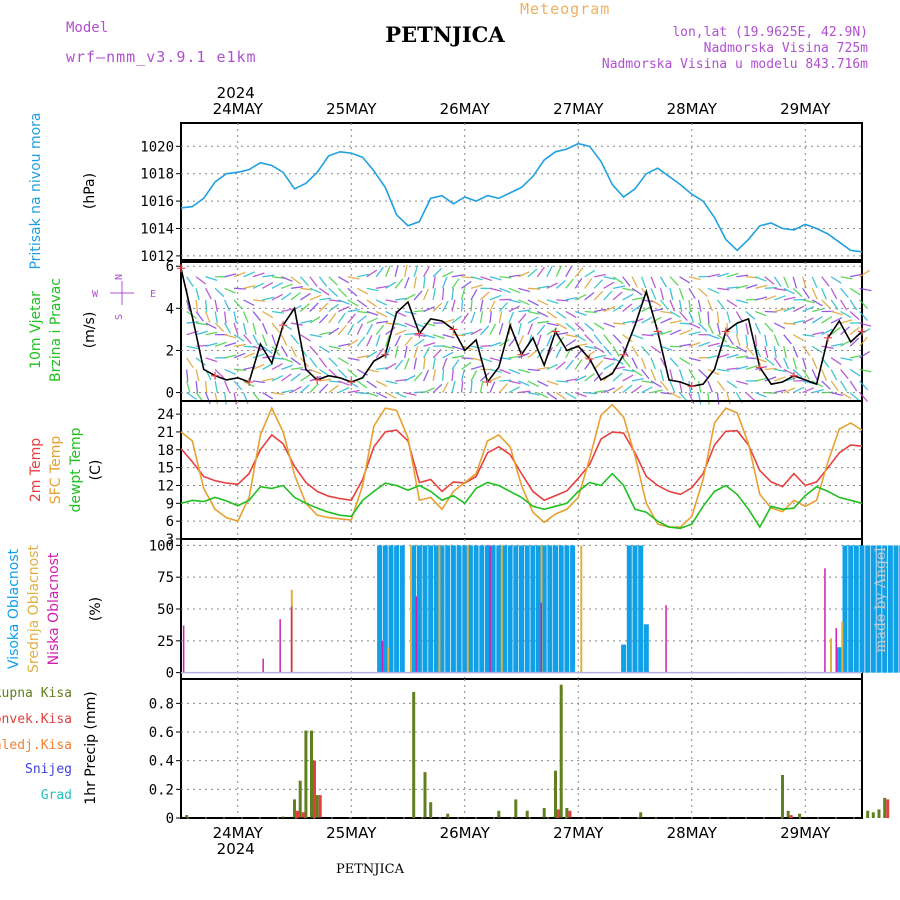  What do you see at coordinates (36, 693) in the screenshot?
I see `precip-legend-0: Ukupna Kisa` at bounding box center [36, 693].